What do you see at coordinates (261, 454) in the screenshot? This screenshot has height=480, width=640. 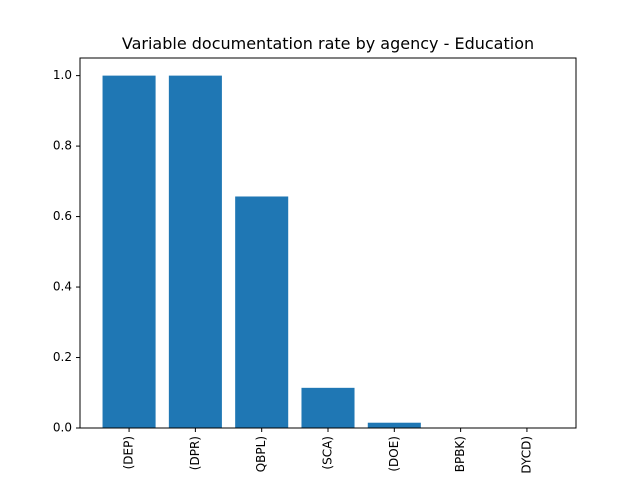 I see `x-tick-label: QBPL)` at bounding box center [261, 454].